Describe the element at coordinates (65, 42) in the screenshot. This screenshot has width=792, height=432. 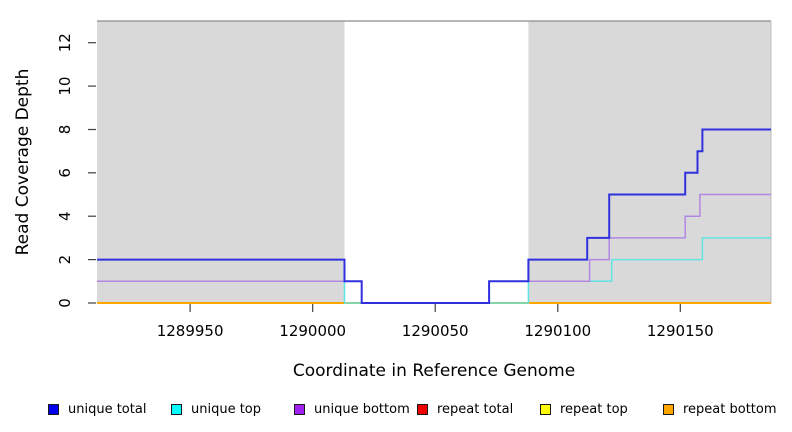
I see `y-axis-tick-label: 12` at that location.